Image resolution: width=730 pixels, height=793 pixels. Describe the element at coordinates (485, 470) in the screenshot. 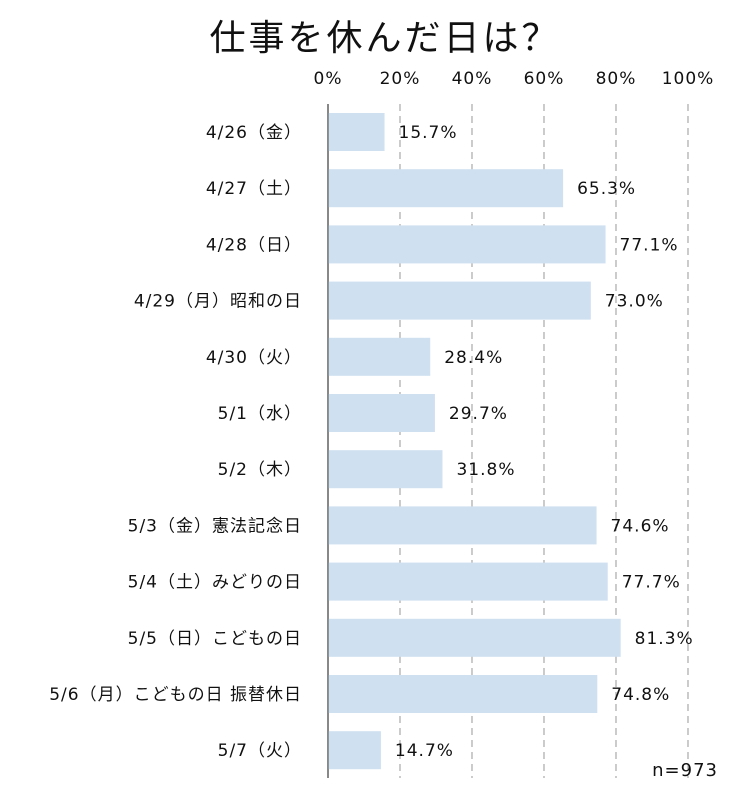

I see `value-label: 31.8%` at that location.